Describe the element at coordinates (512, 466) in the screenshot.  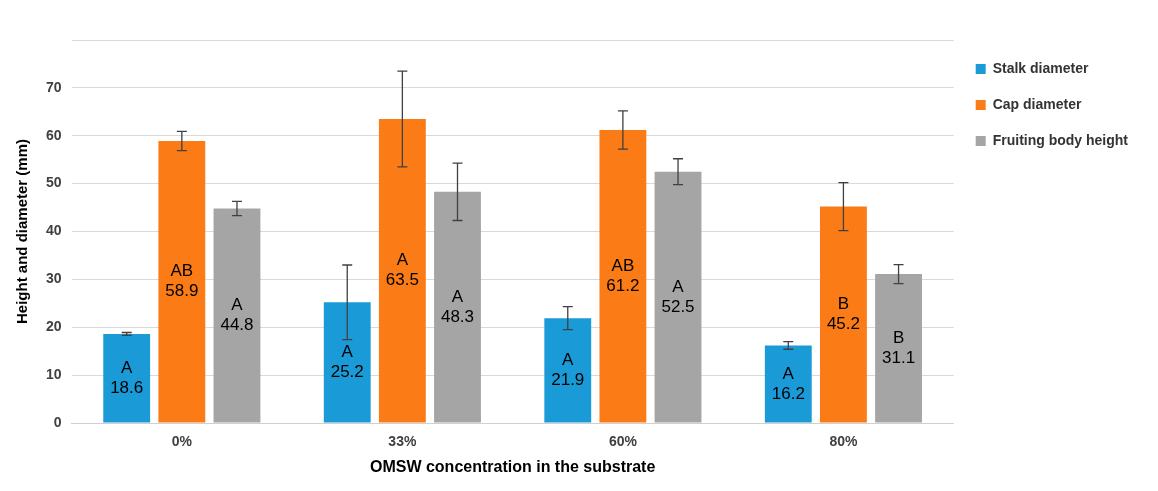
I see `x-axis-title: OMSW concentration in the substrate` at that location.